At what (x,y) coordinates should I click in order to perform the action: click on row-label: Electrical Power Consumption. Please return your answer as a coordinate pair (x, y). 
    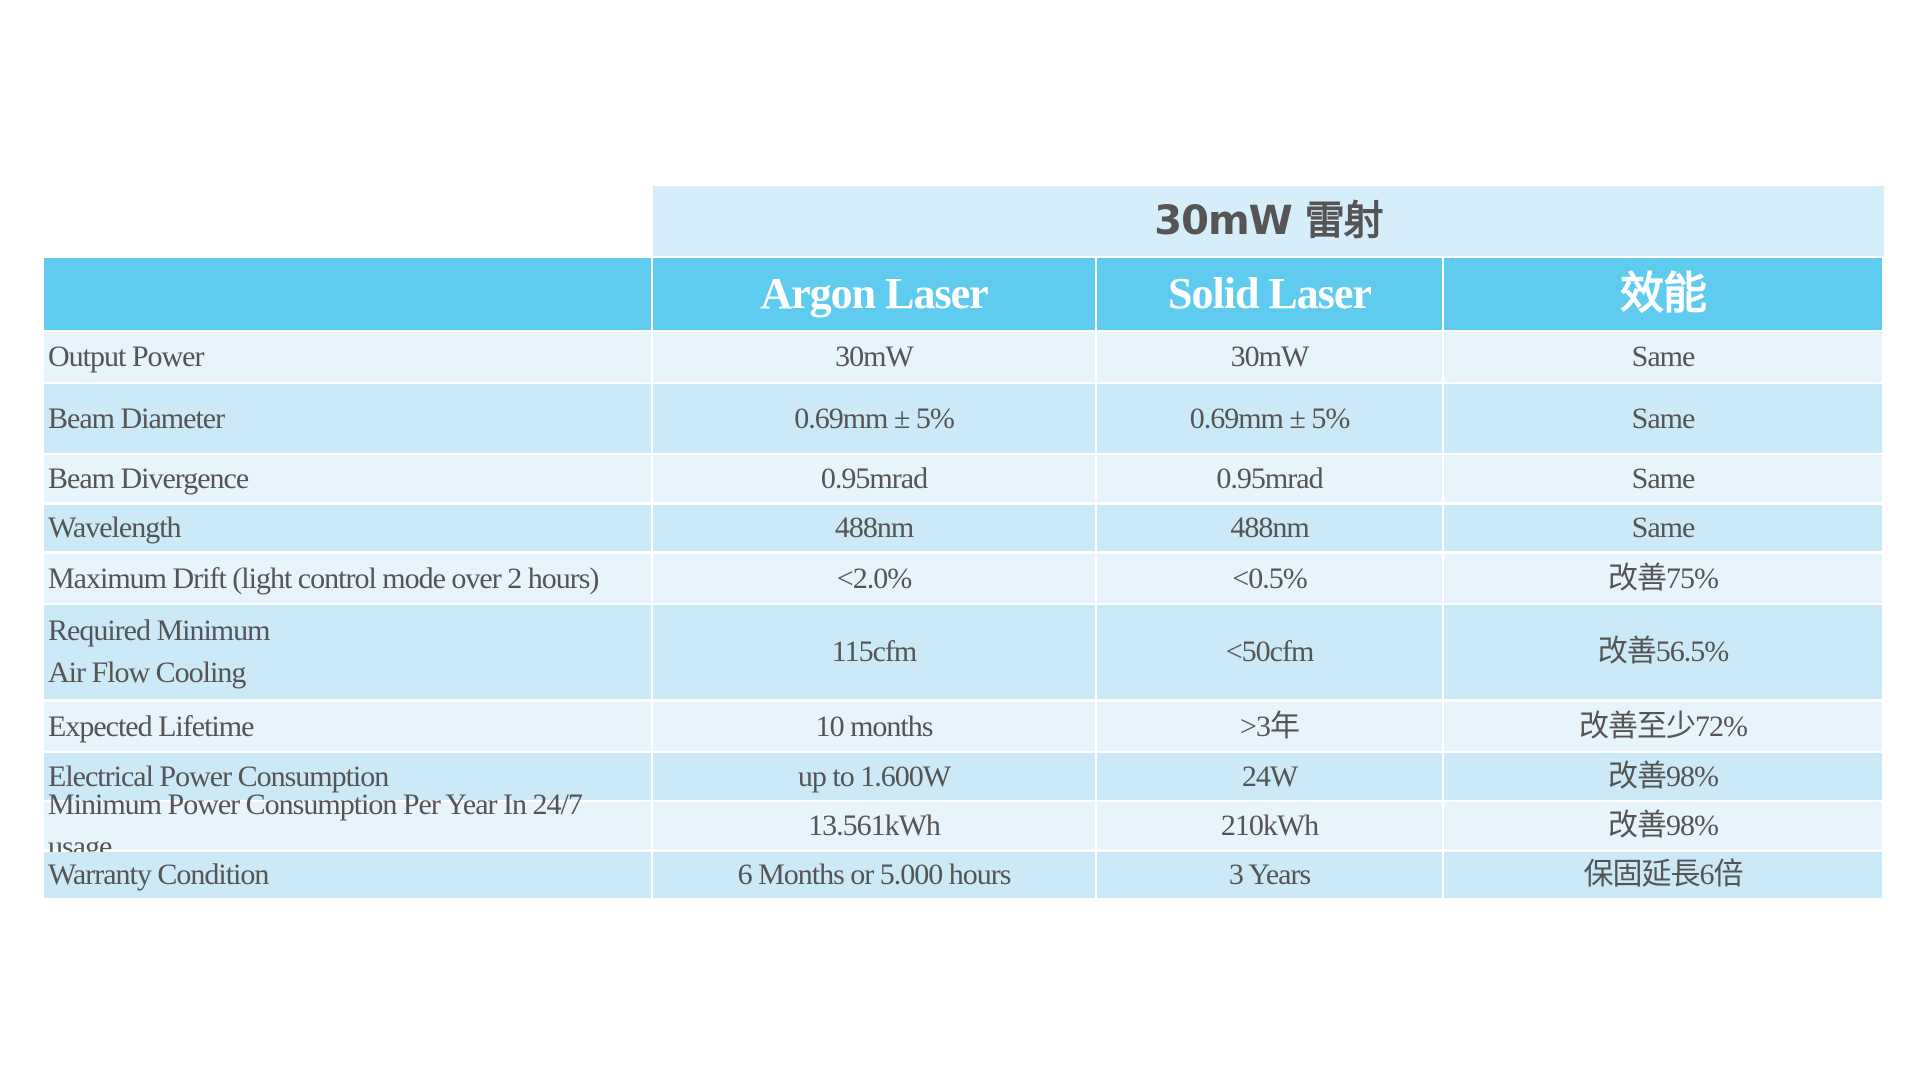
    Looking at the image, I should click on (347, 776).